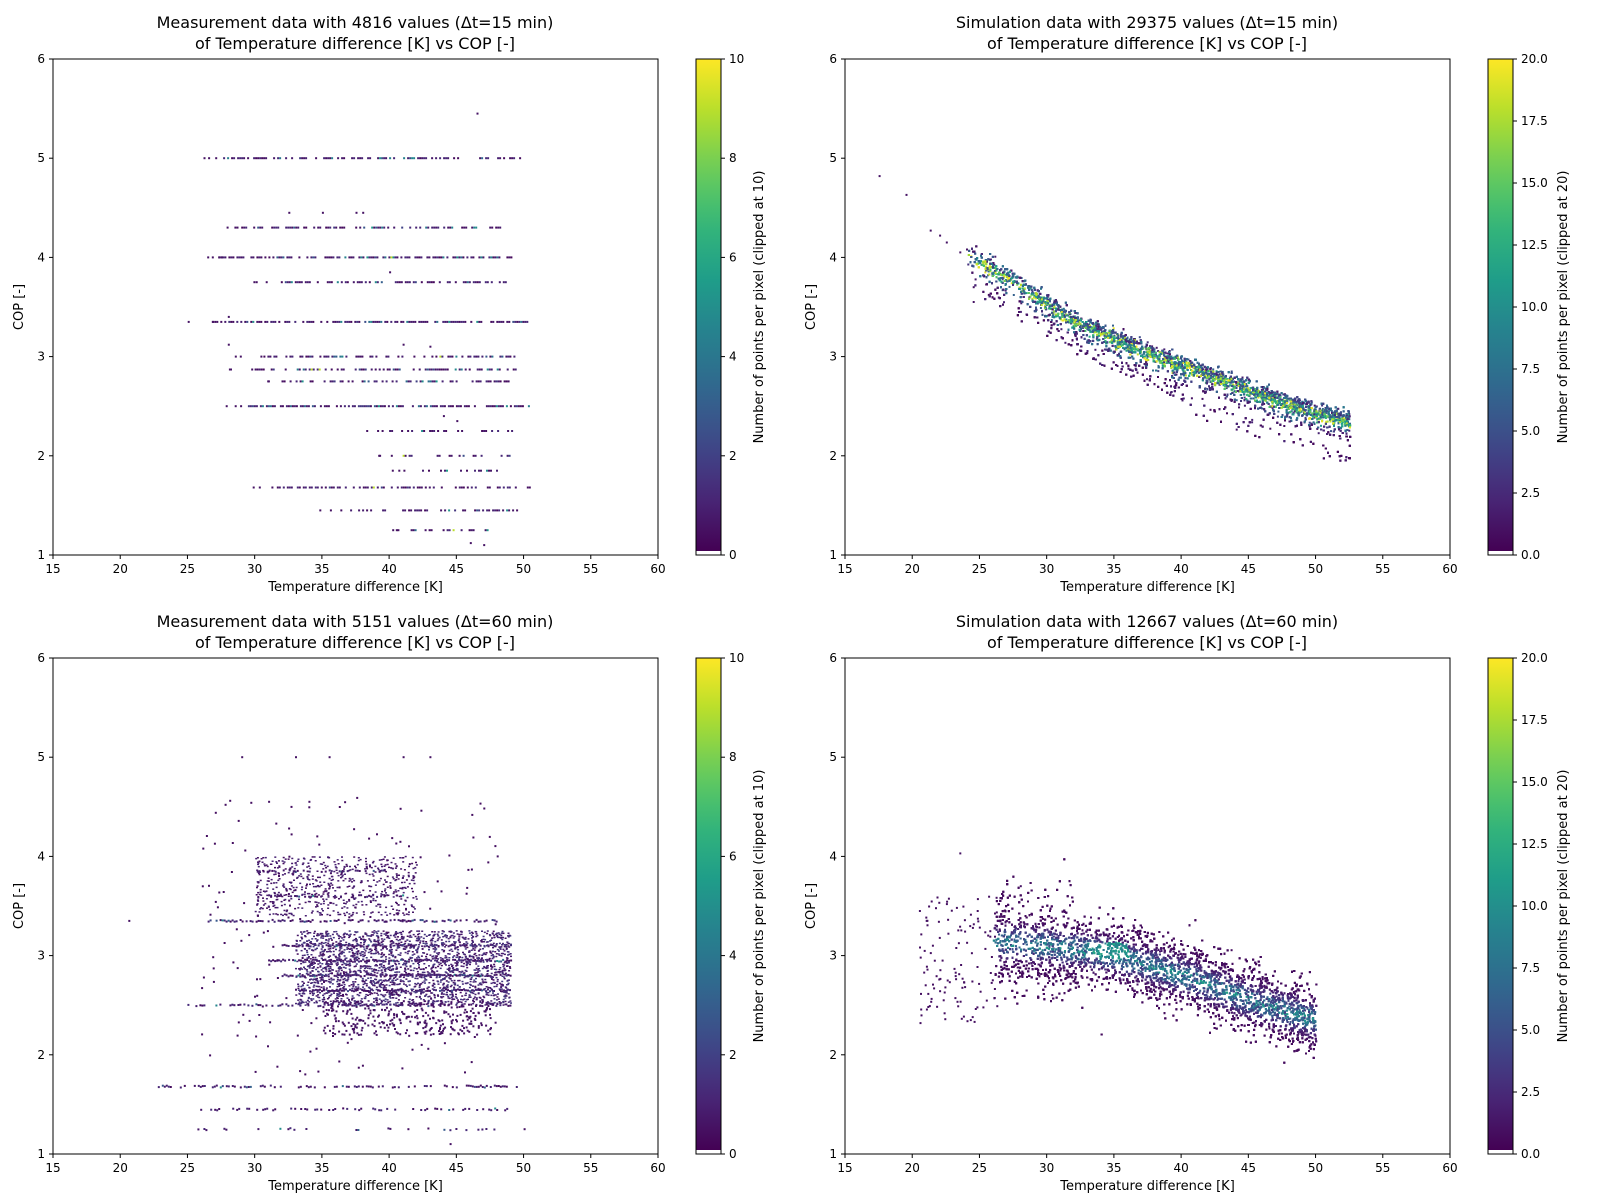 The width and height of the screenshot is (1600, 1200). Describe the element at coordinates (708, 307) in the screenshot. I see `colorbar-frame` at that location.